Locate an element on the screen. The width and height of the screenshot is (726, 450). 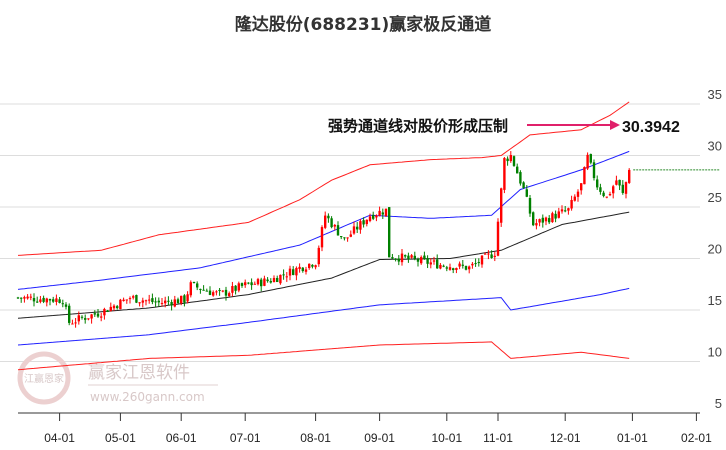
channel-line-lower-inner is located at coordinates (323, 316).